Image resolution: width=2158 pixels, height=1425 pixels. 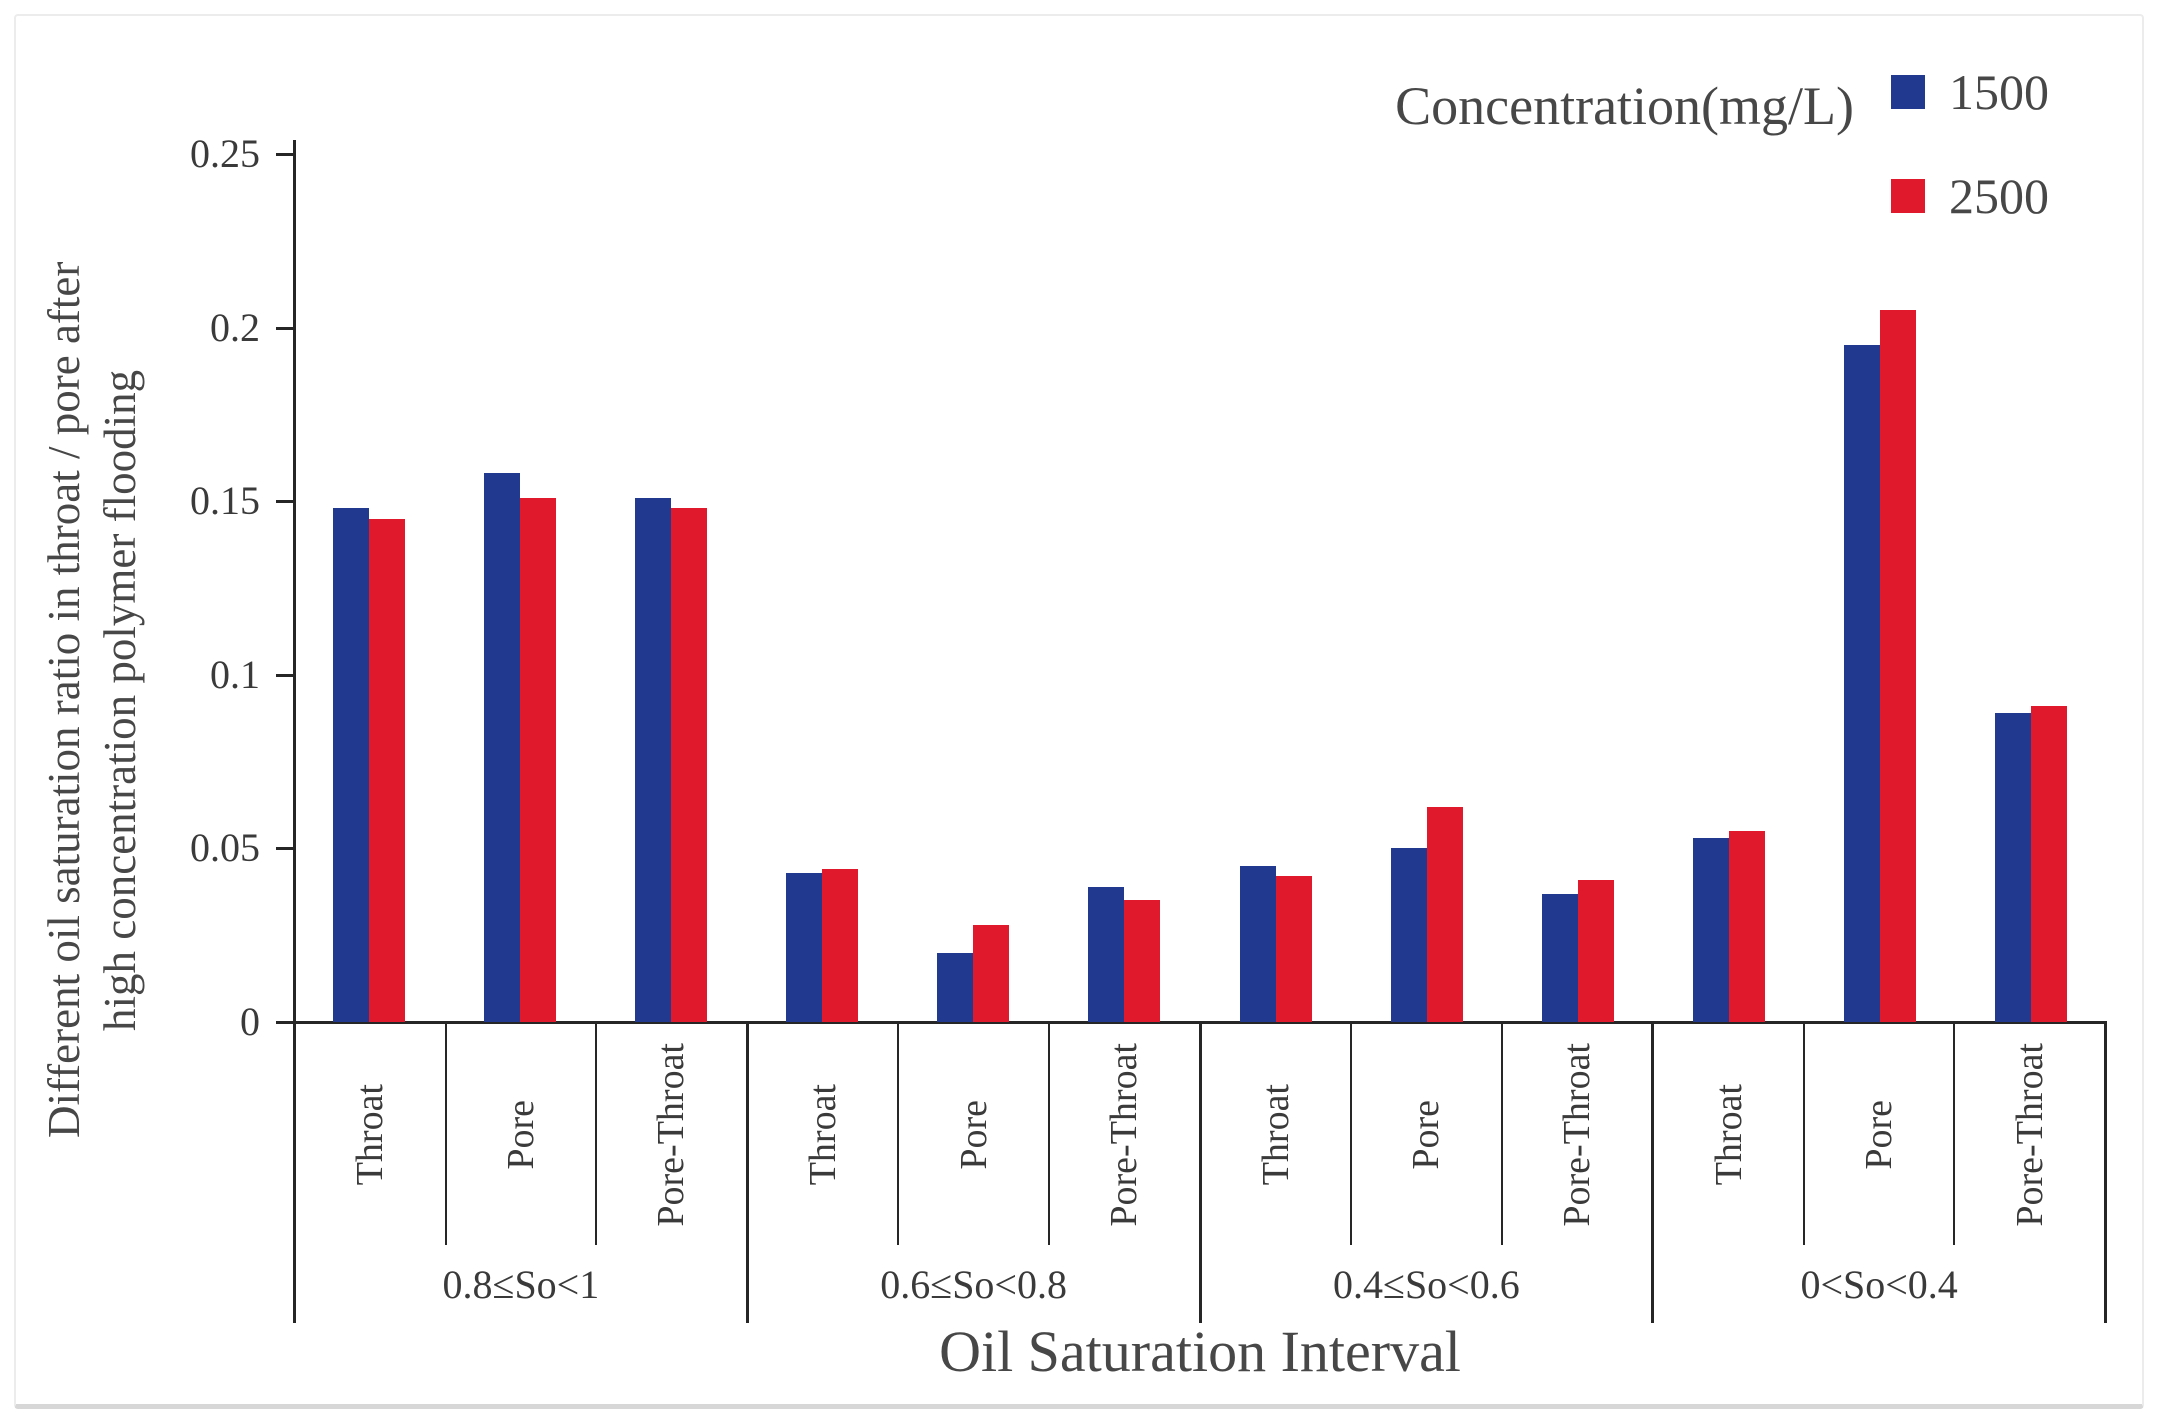 I want to click on bar-2500-0<So<0.4-Pore, so click(x=1898, y=666).